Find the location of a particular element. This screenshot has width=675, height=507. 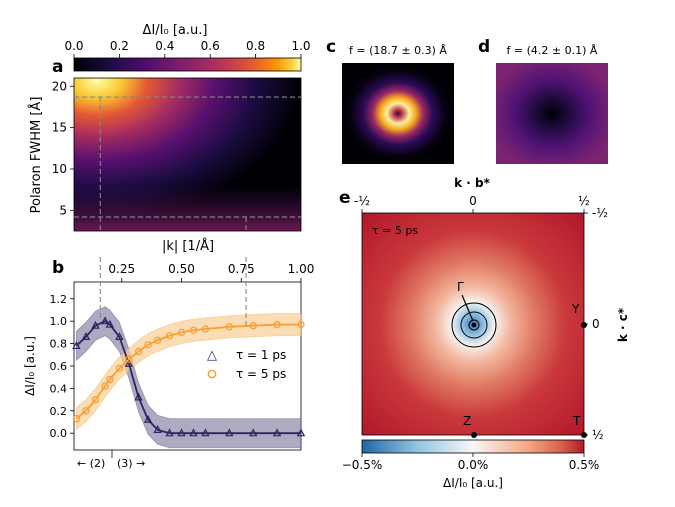

panel-b-ytick-label: 0.0 is located at coordinates (59, 433).